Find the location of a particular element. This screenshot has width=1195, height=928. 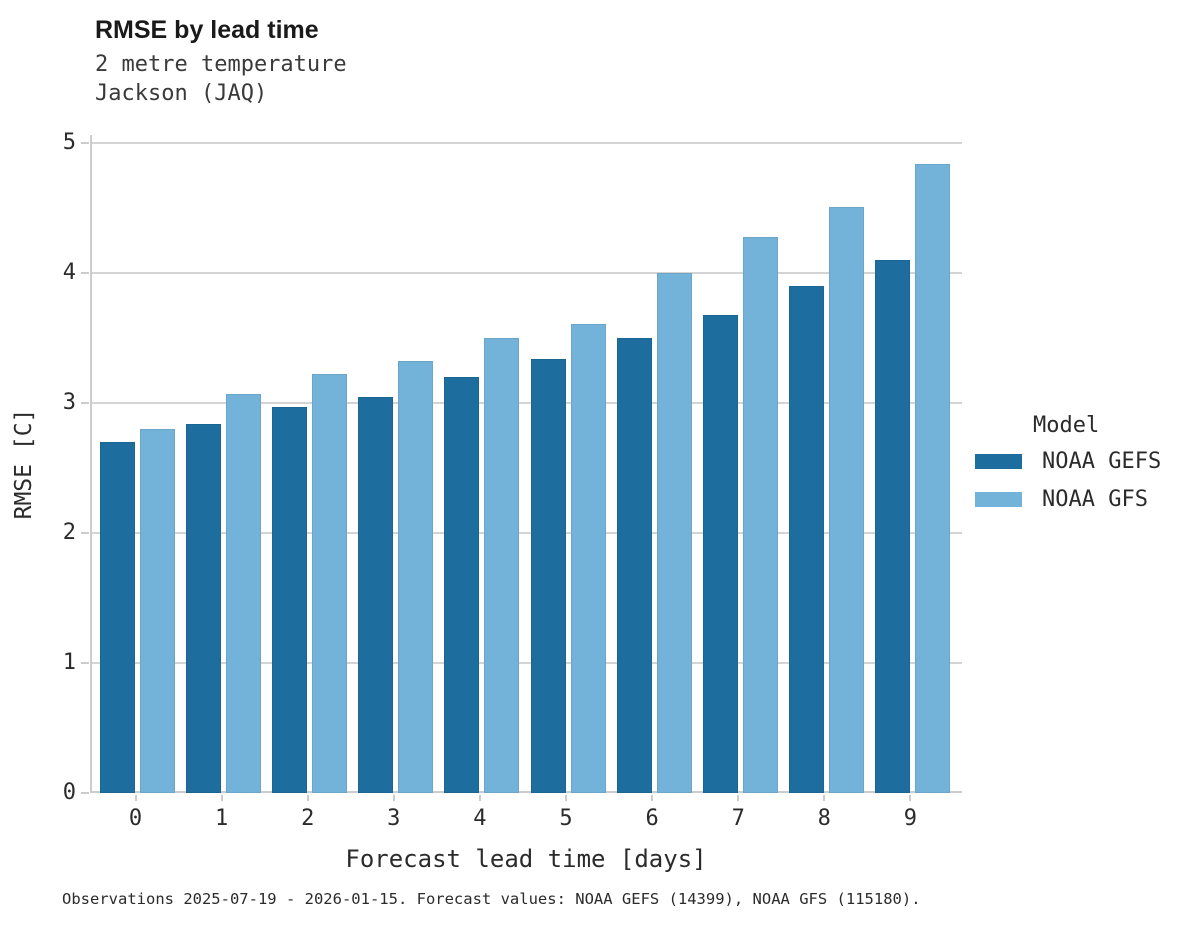

bar-noaa-gfs-lead6 is located at coordinates (674, 533).